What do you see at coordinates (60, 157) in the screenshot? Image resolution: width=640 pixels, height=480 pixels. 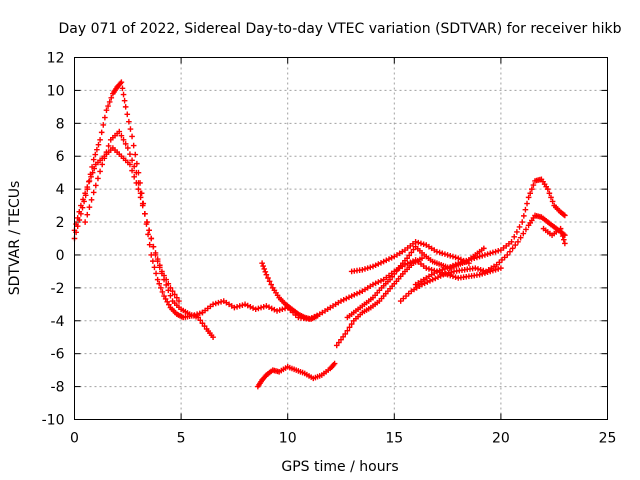 I see `y-tick-label: 6` at bounding box center [60, 157].